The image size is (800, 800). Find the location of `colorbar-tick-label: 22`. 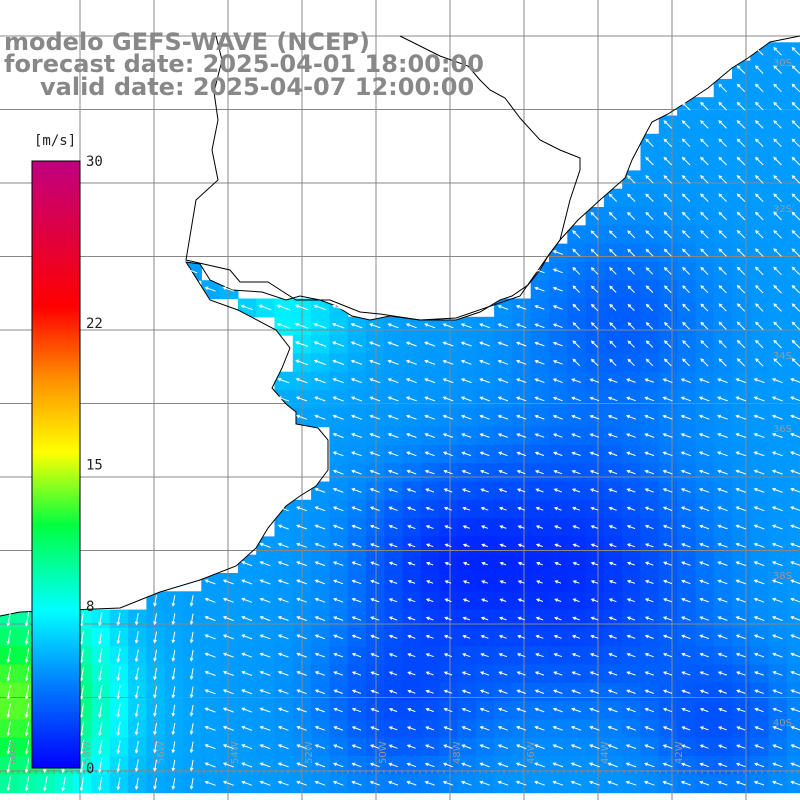

colorbar-tick-label: 22 is located at coordinates (94, 324).